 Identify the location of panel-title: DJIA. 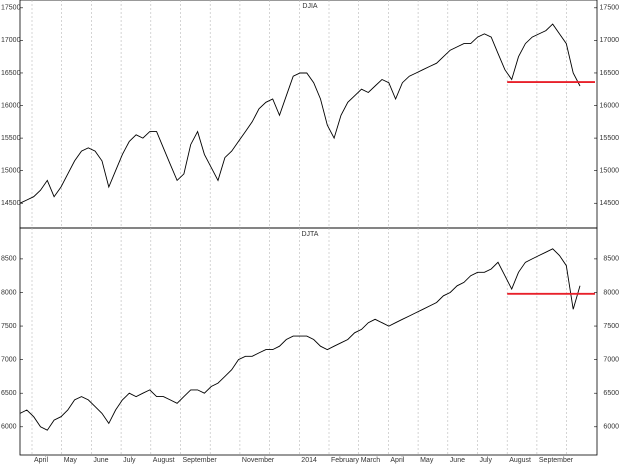
(310, 6).